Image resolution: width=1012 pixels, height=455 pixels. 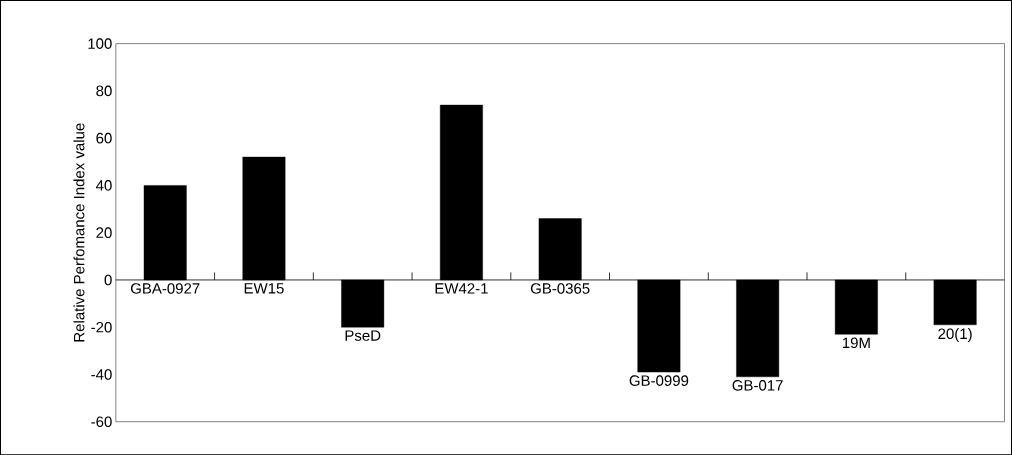 I want to click on y-tick-label: 60, so click(x=104, y=138).